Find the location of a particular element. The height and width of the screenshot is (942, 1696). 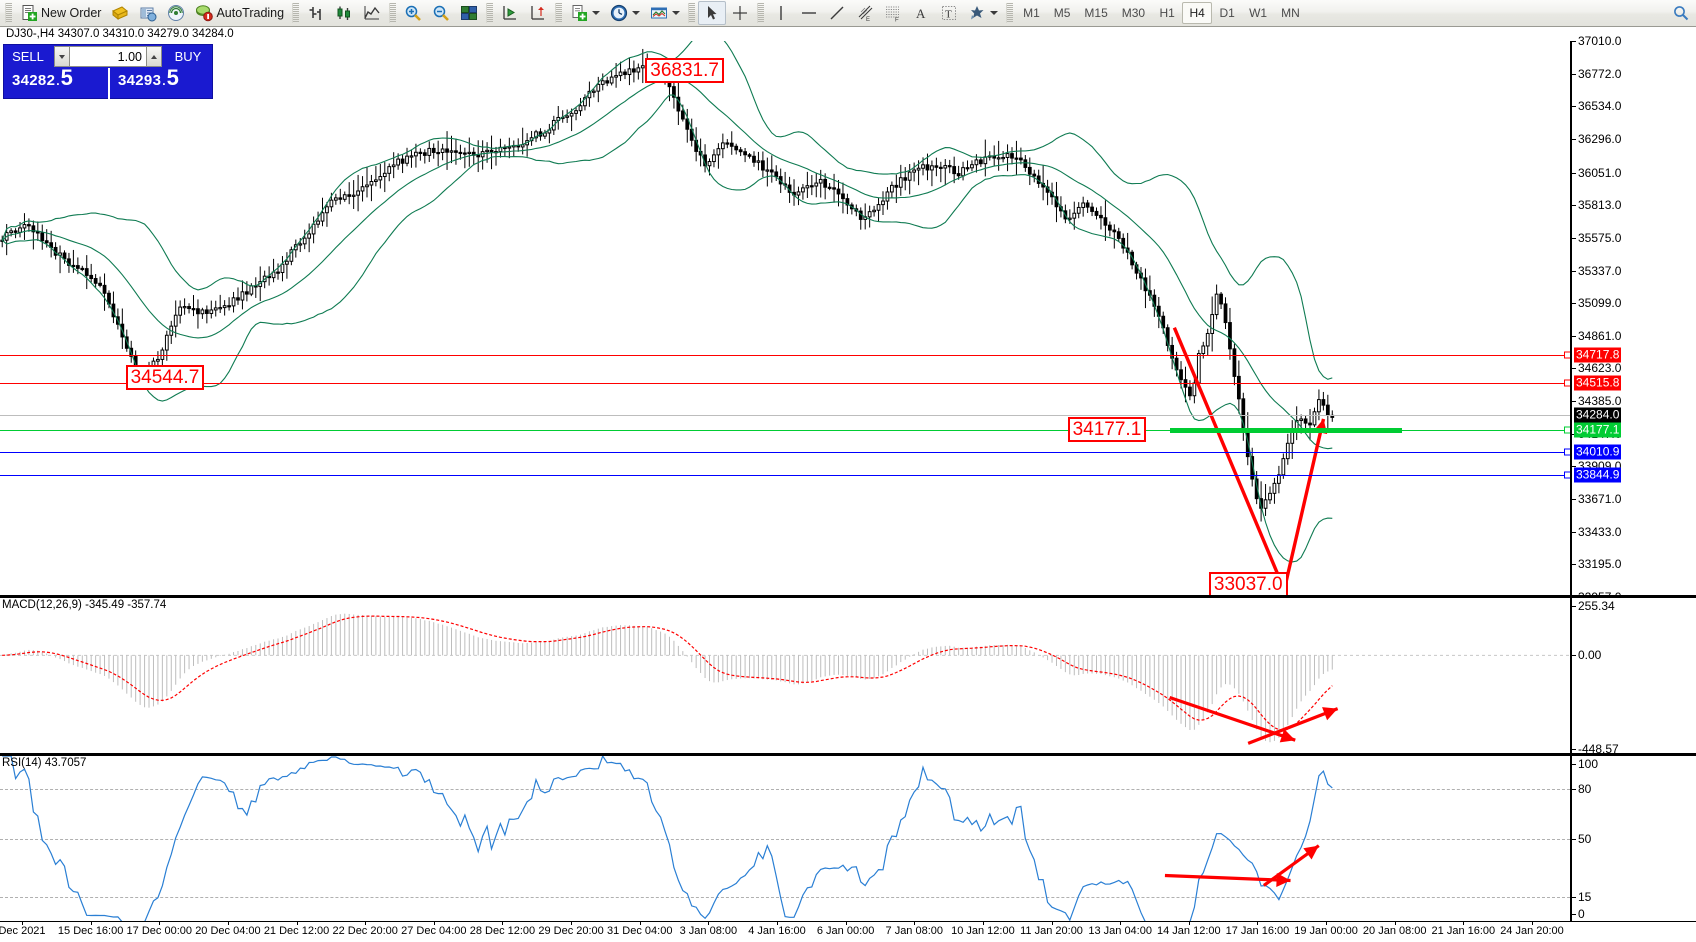

shapes-tool-button is located at coordinates (983, 13).